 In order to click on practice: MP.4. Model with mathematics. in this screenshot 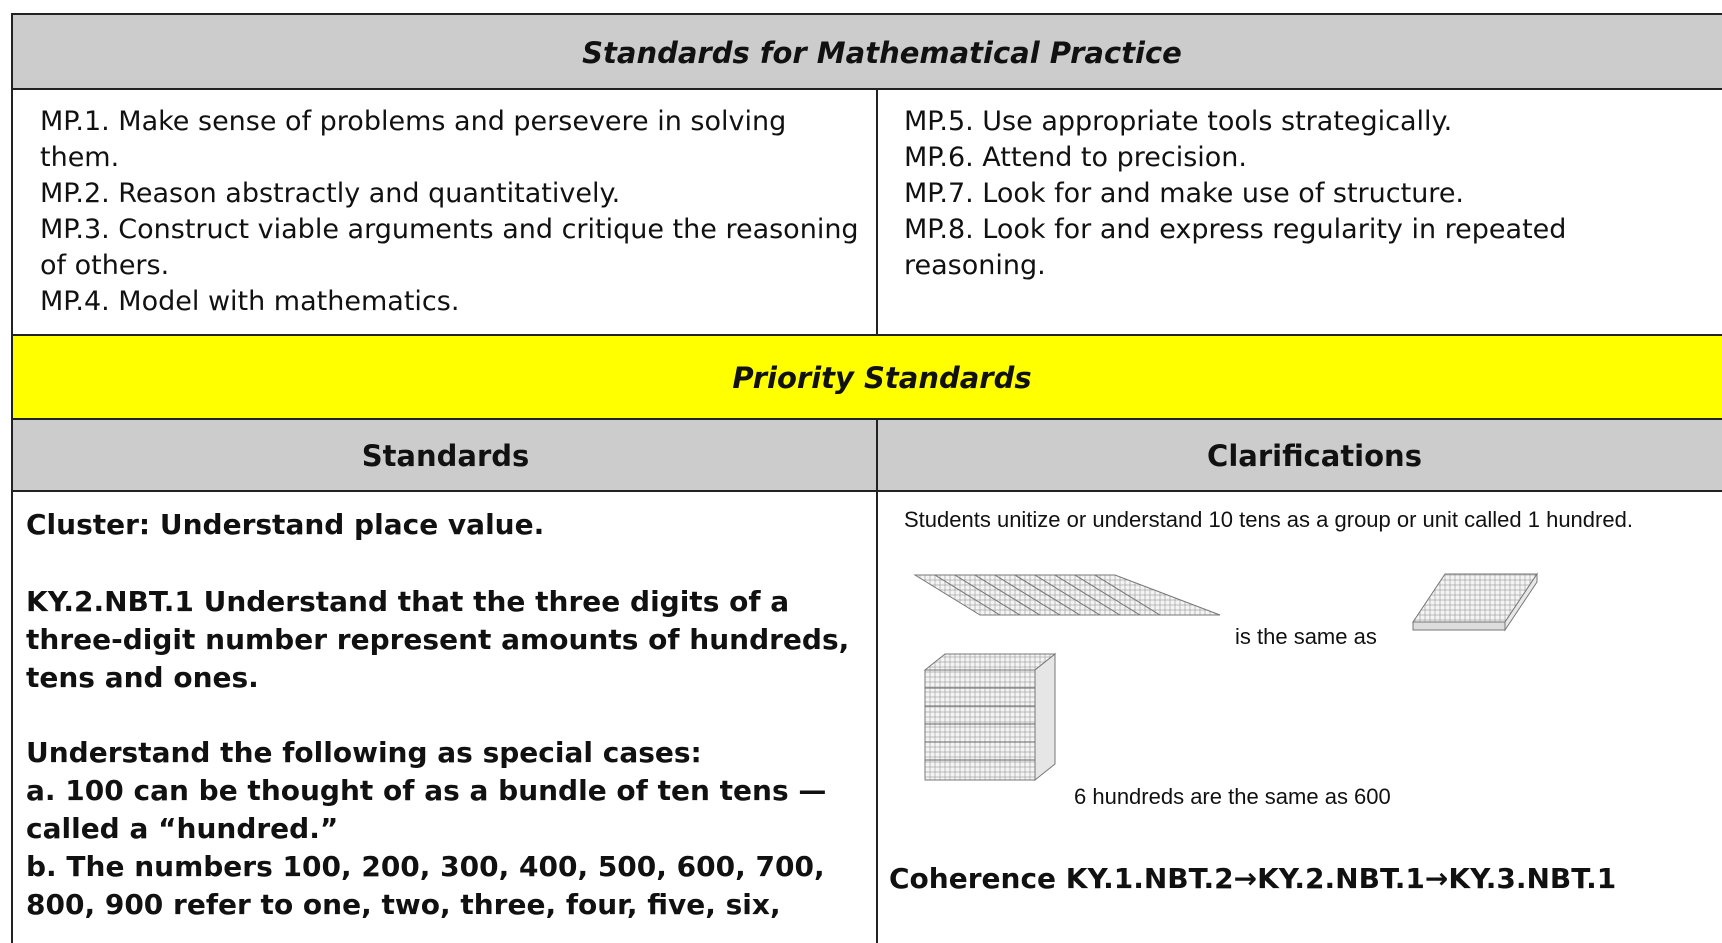, I will do `click(250, 301)`.